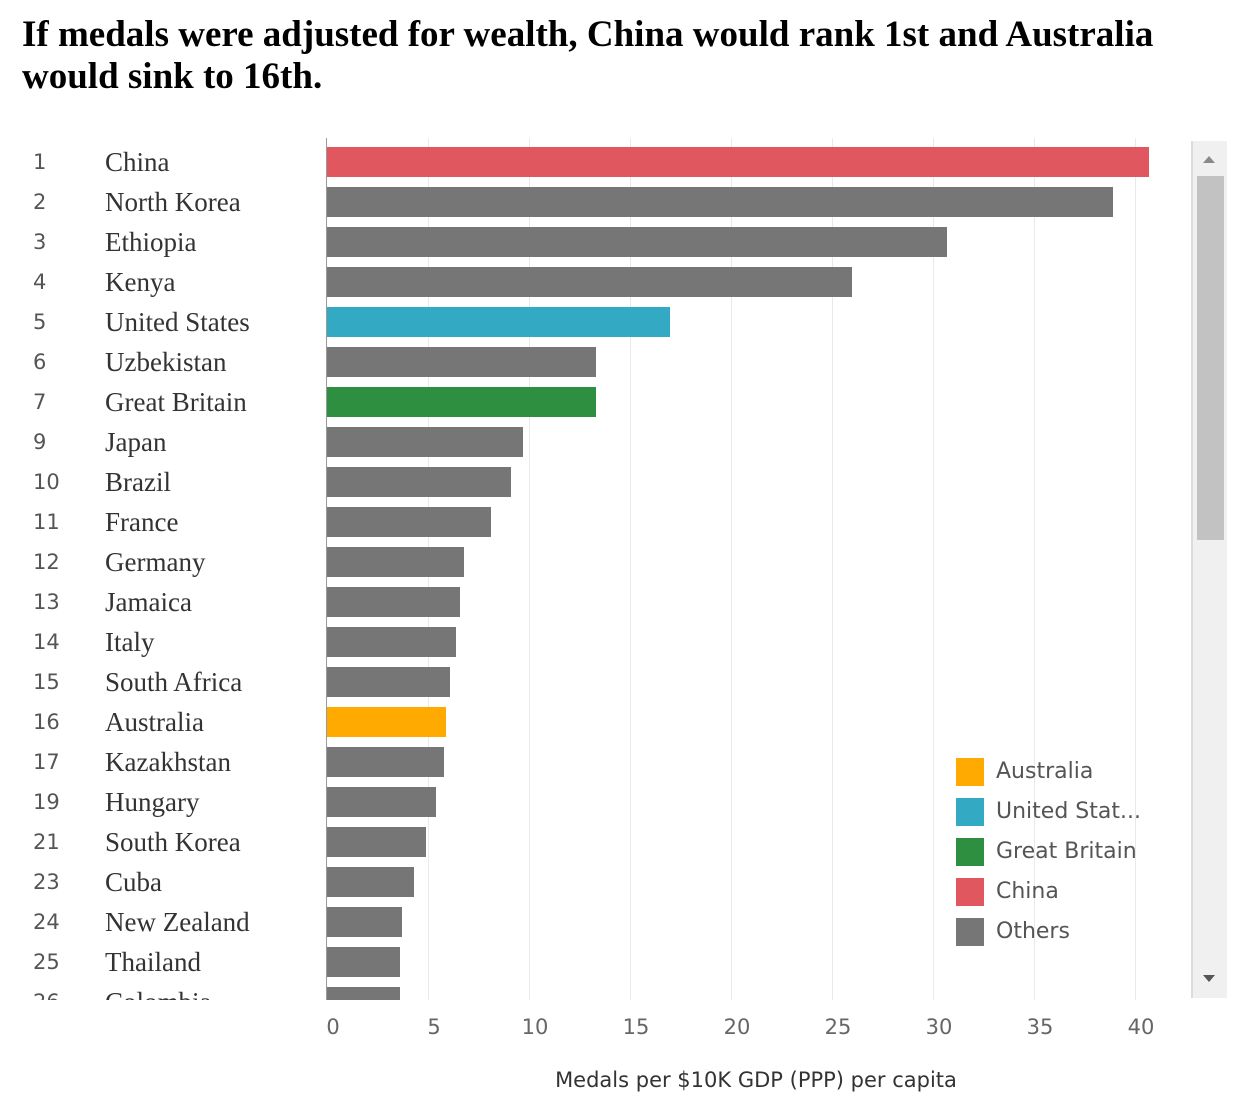 This screenshot has height=1114, width=1247. I want to click on country-label: South Africa, so click(174, 682).